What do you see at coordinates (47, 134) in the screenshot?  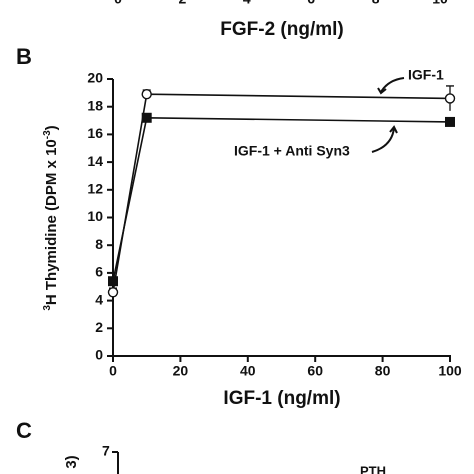 I see `y-title-sup: -3` at bounding box center [47, 134].